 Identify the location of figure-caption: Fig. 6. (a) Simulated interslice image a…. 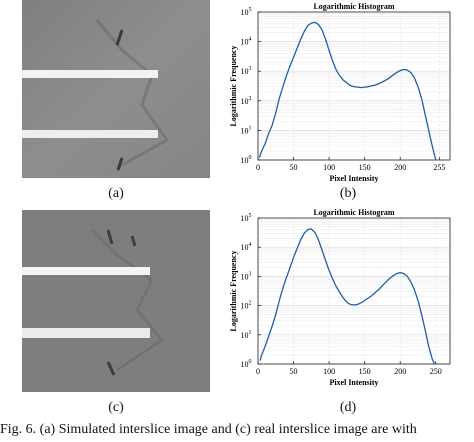
(208, 429).